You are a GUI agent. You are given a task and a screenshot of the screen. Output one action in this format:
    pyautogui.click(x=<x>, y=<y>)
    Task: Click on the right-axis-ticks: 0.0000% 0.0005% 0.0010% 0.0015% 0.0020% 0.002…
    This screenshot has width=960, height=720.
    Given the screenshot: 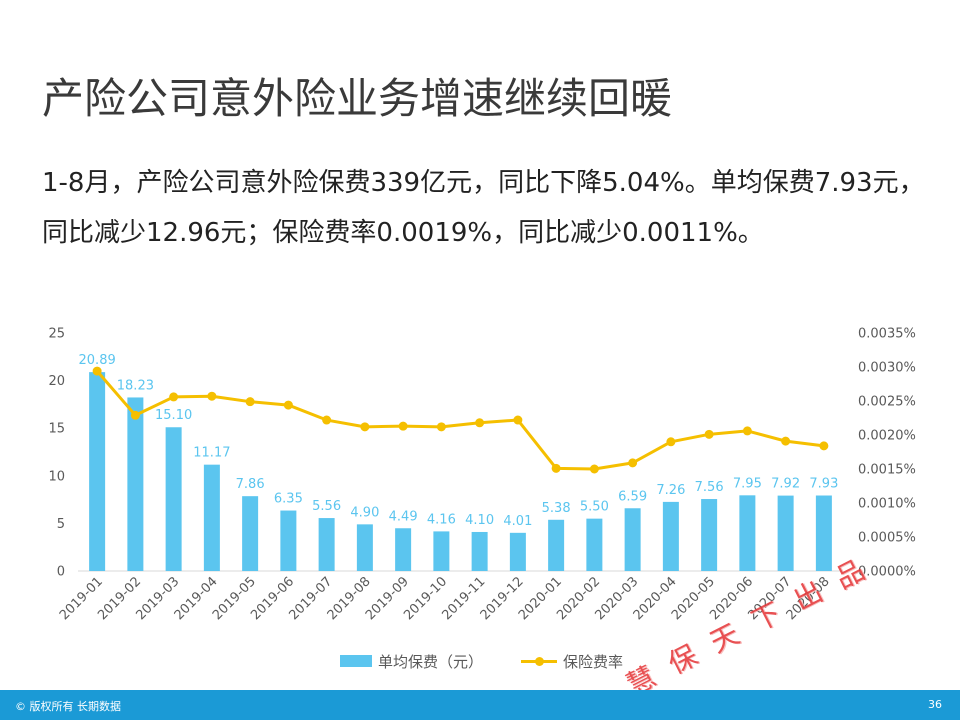 What is the action you would take?
    pyautogui.click(x=887, y=453)
    